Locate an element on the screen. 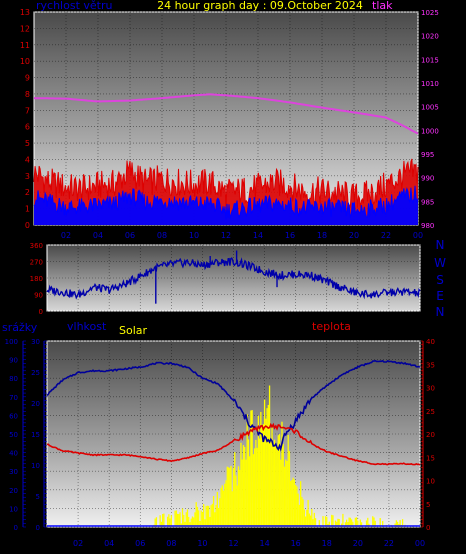 Image resolution: width=466 pixels, height=554 pixels. pressure-axis-tick: 990 is located at coordinates (427, 179).